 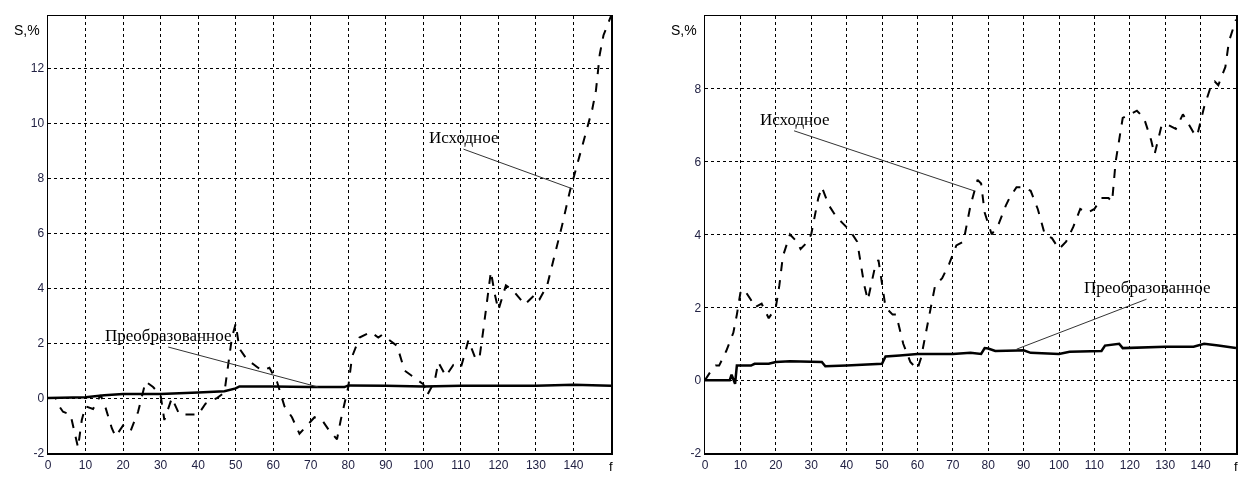 I want to click on y-tick-label: 12, so click(x=37, y=68).